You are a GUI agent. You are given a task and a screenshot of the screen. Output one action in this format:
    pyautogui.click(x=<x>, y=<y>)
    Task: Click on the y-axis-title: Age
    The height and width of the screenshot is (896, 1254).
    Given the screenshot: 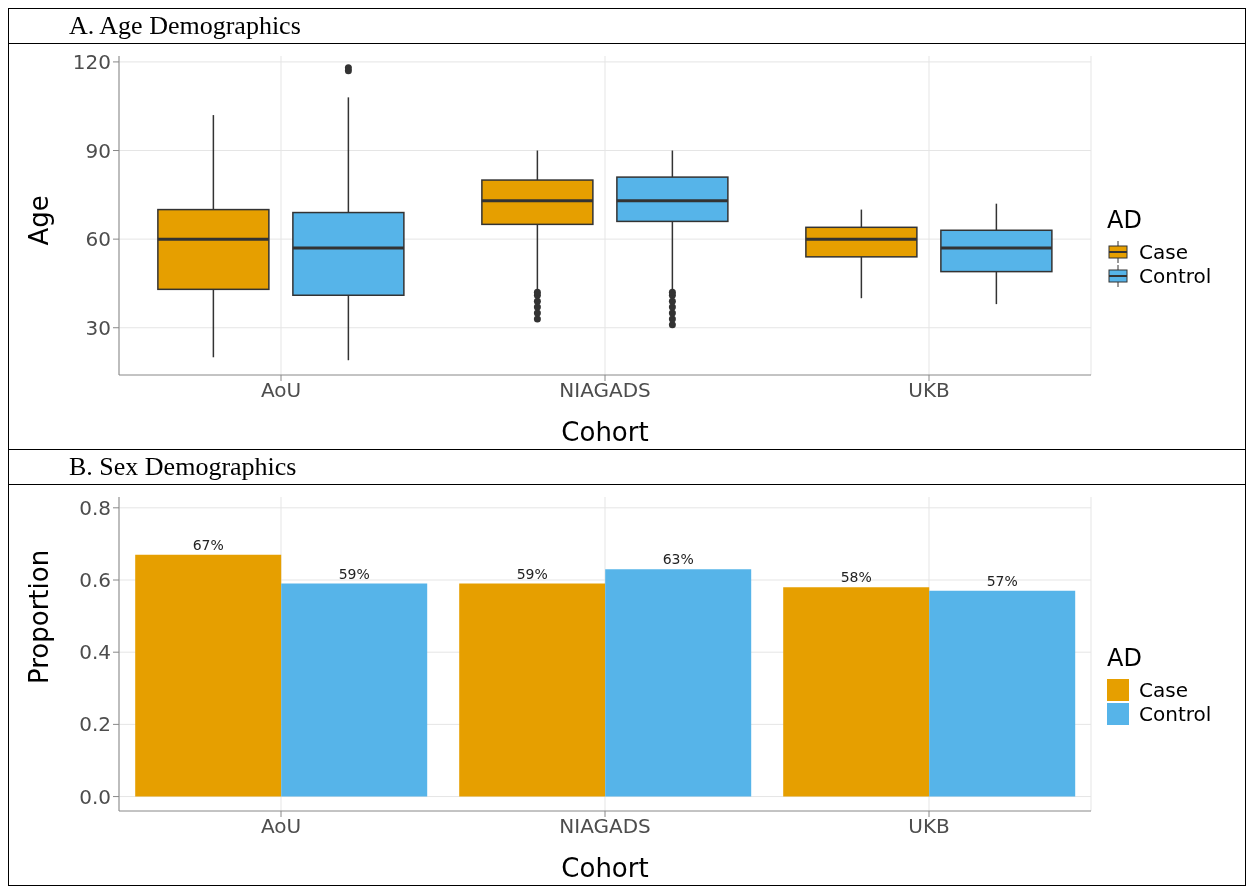 What is the action you would take?
    pyautogui.click(x=39, y=220)
    